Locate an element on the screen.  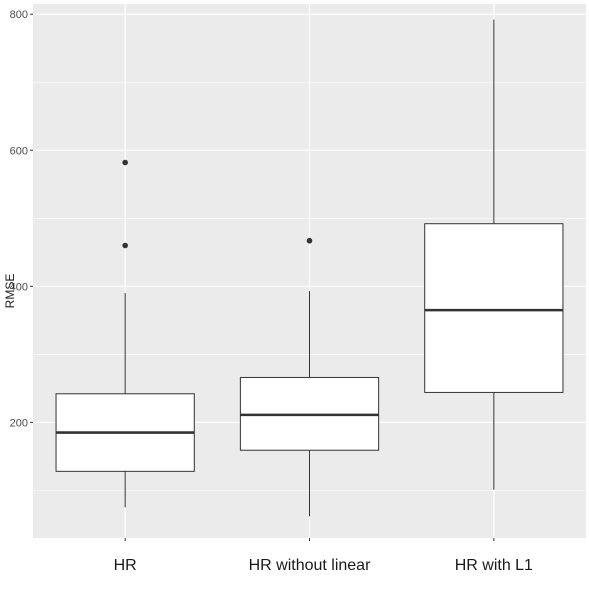
y-tick-label: 200 is located at coordinates (19, 423).